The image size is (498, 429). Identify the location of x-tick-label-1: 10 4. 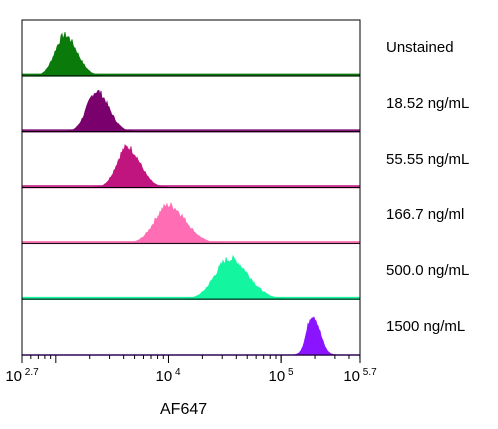
(168, 376).